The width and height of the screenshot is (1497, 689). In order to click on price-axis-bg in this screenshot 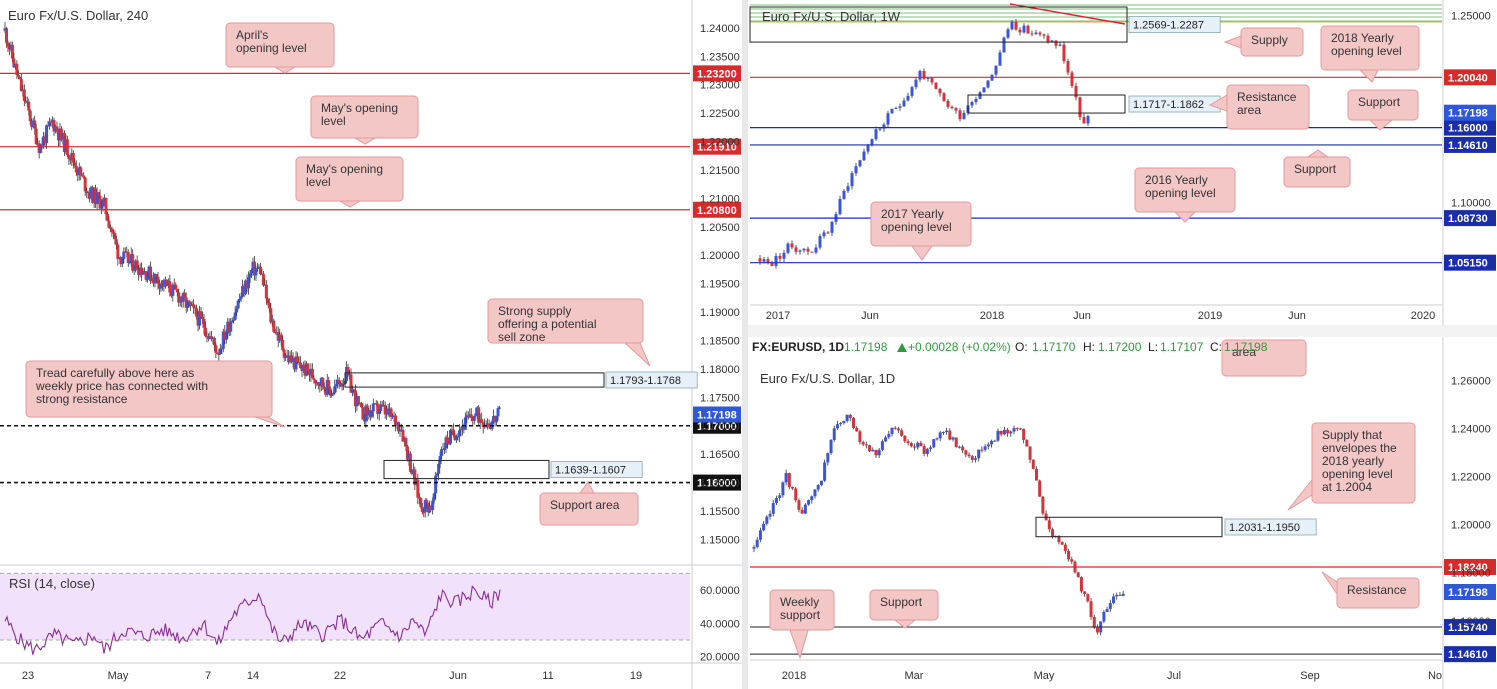, I will do `click(717, 344)`.